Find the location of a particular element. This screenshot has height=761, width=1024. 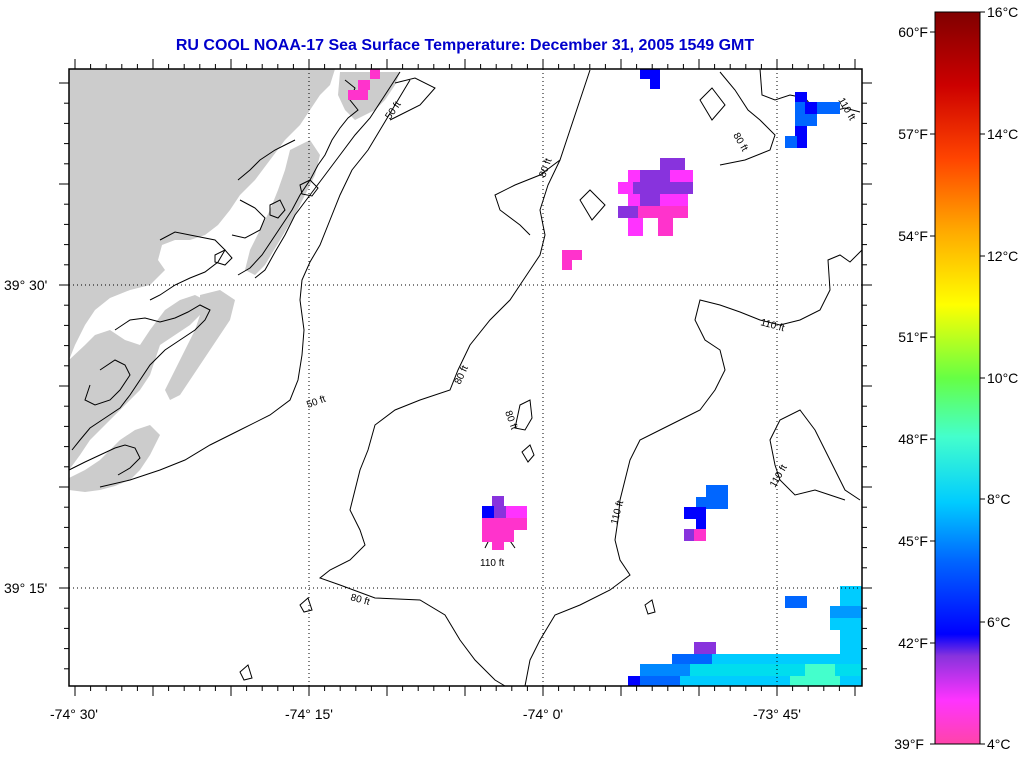

colorbar-f-label: 39°F is located at coordinates (909, 744).